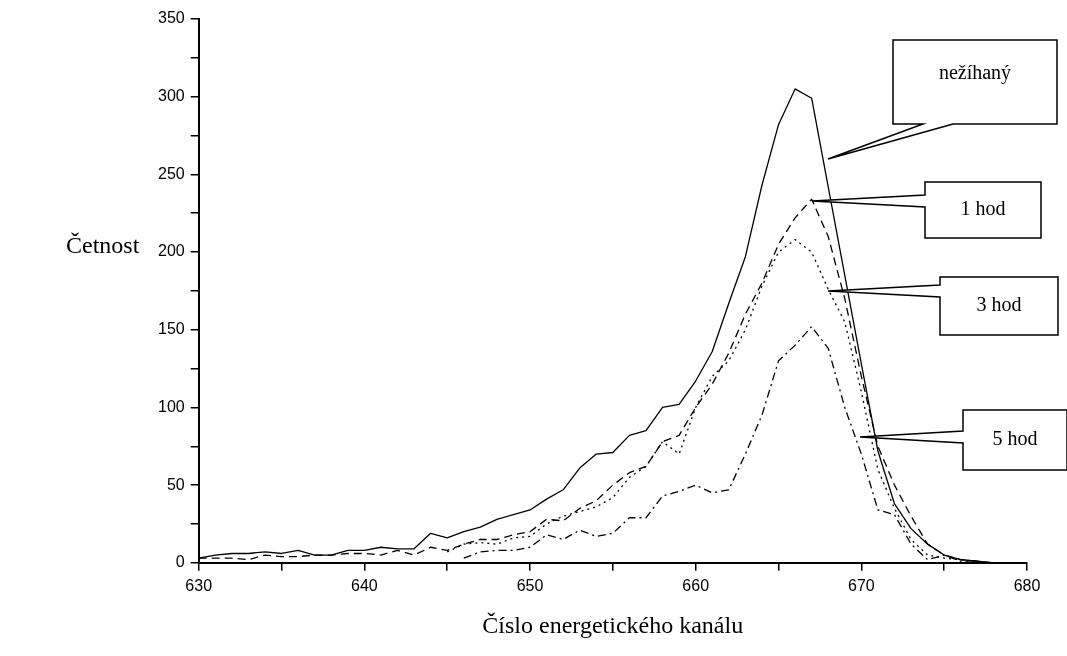 This screenshot has height=656, width=1067. Describe the element at coordinates (1015, 438) in the screenshot. I see `annotation: 5 hod` at that location.